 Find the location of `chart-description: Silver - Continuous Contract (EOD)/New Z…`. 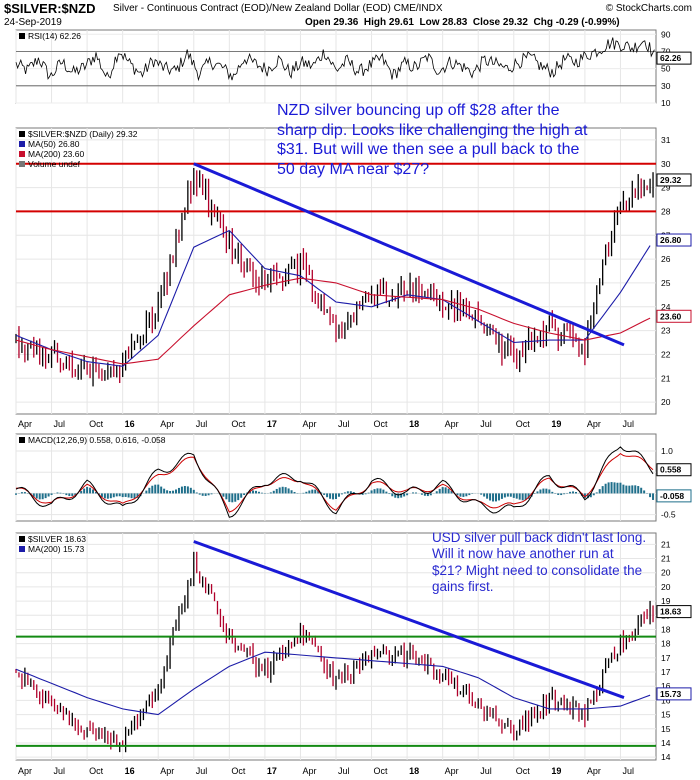

chart-description: Silver - Continuous Contract (EOD)/New Z… is located at coordinates (278, 8).